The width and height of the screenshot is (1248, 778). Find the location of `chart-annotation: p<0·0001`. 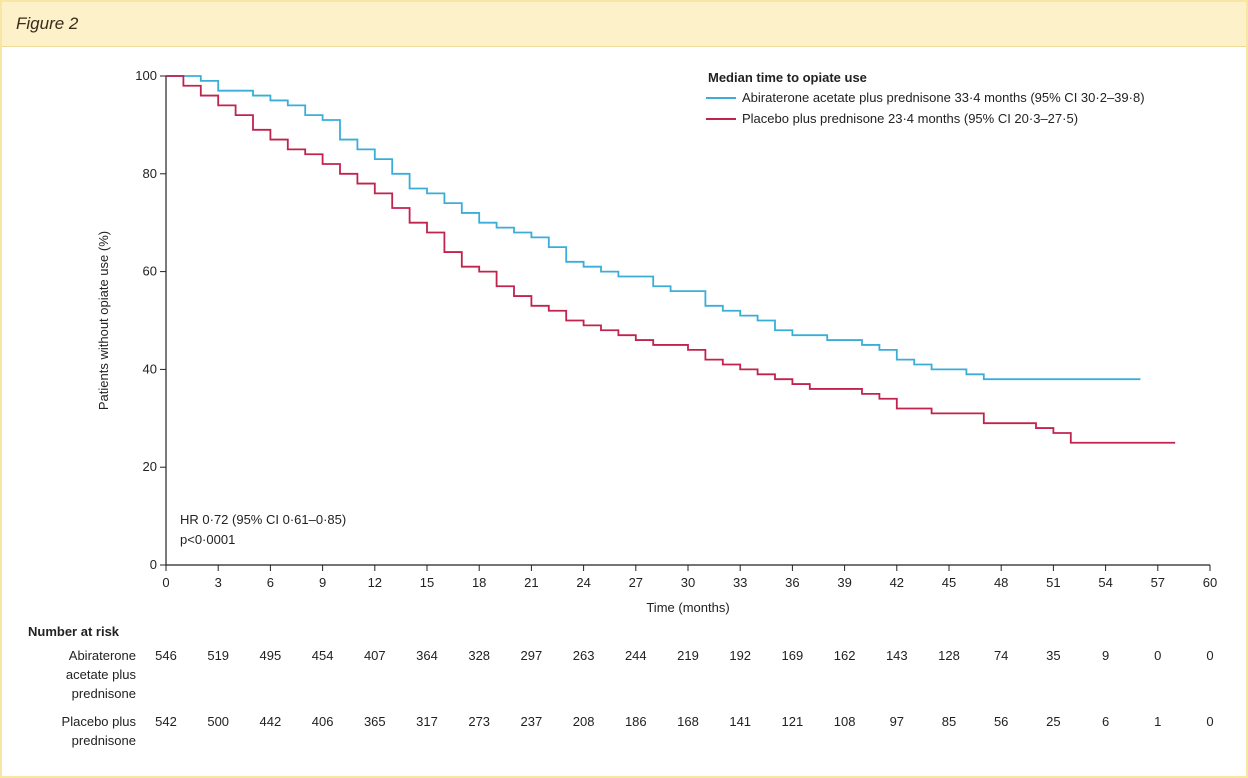

chart-annotation: p<0·0001 is located at coordinates (207, 539).